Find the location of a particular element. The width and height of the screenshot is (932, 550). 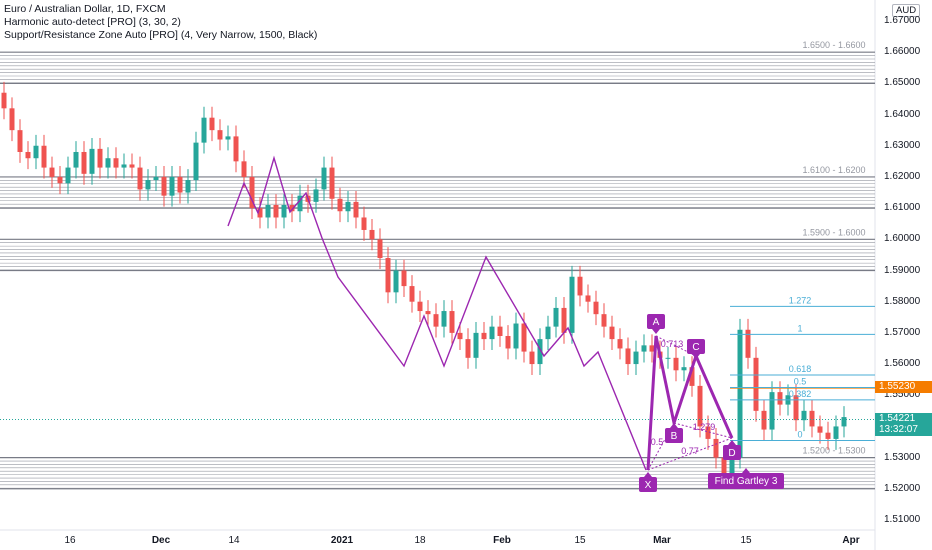

time-tick: Dec is located at coordinates (161, 540).